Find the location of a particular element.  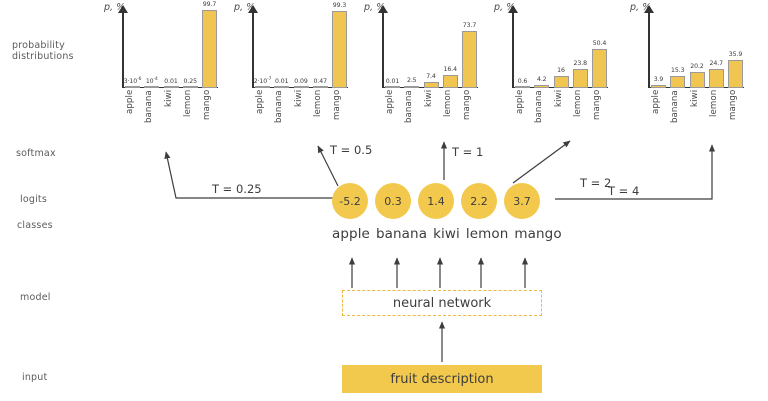

row-label-softmax: softmax is located at coordinates (36, 153).